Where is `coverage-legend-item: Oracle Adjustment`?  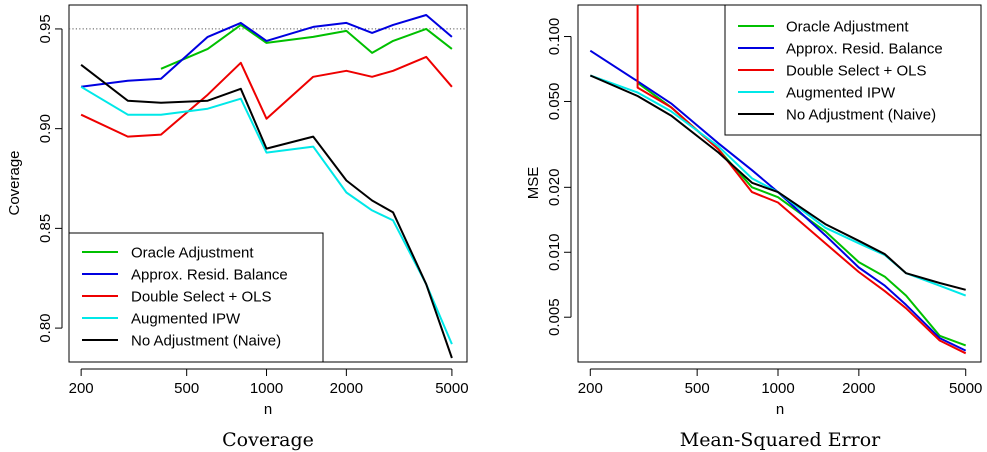 coverage-legend-item: Oracle Adjustment is located at coordinates (168, 253).